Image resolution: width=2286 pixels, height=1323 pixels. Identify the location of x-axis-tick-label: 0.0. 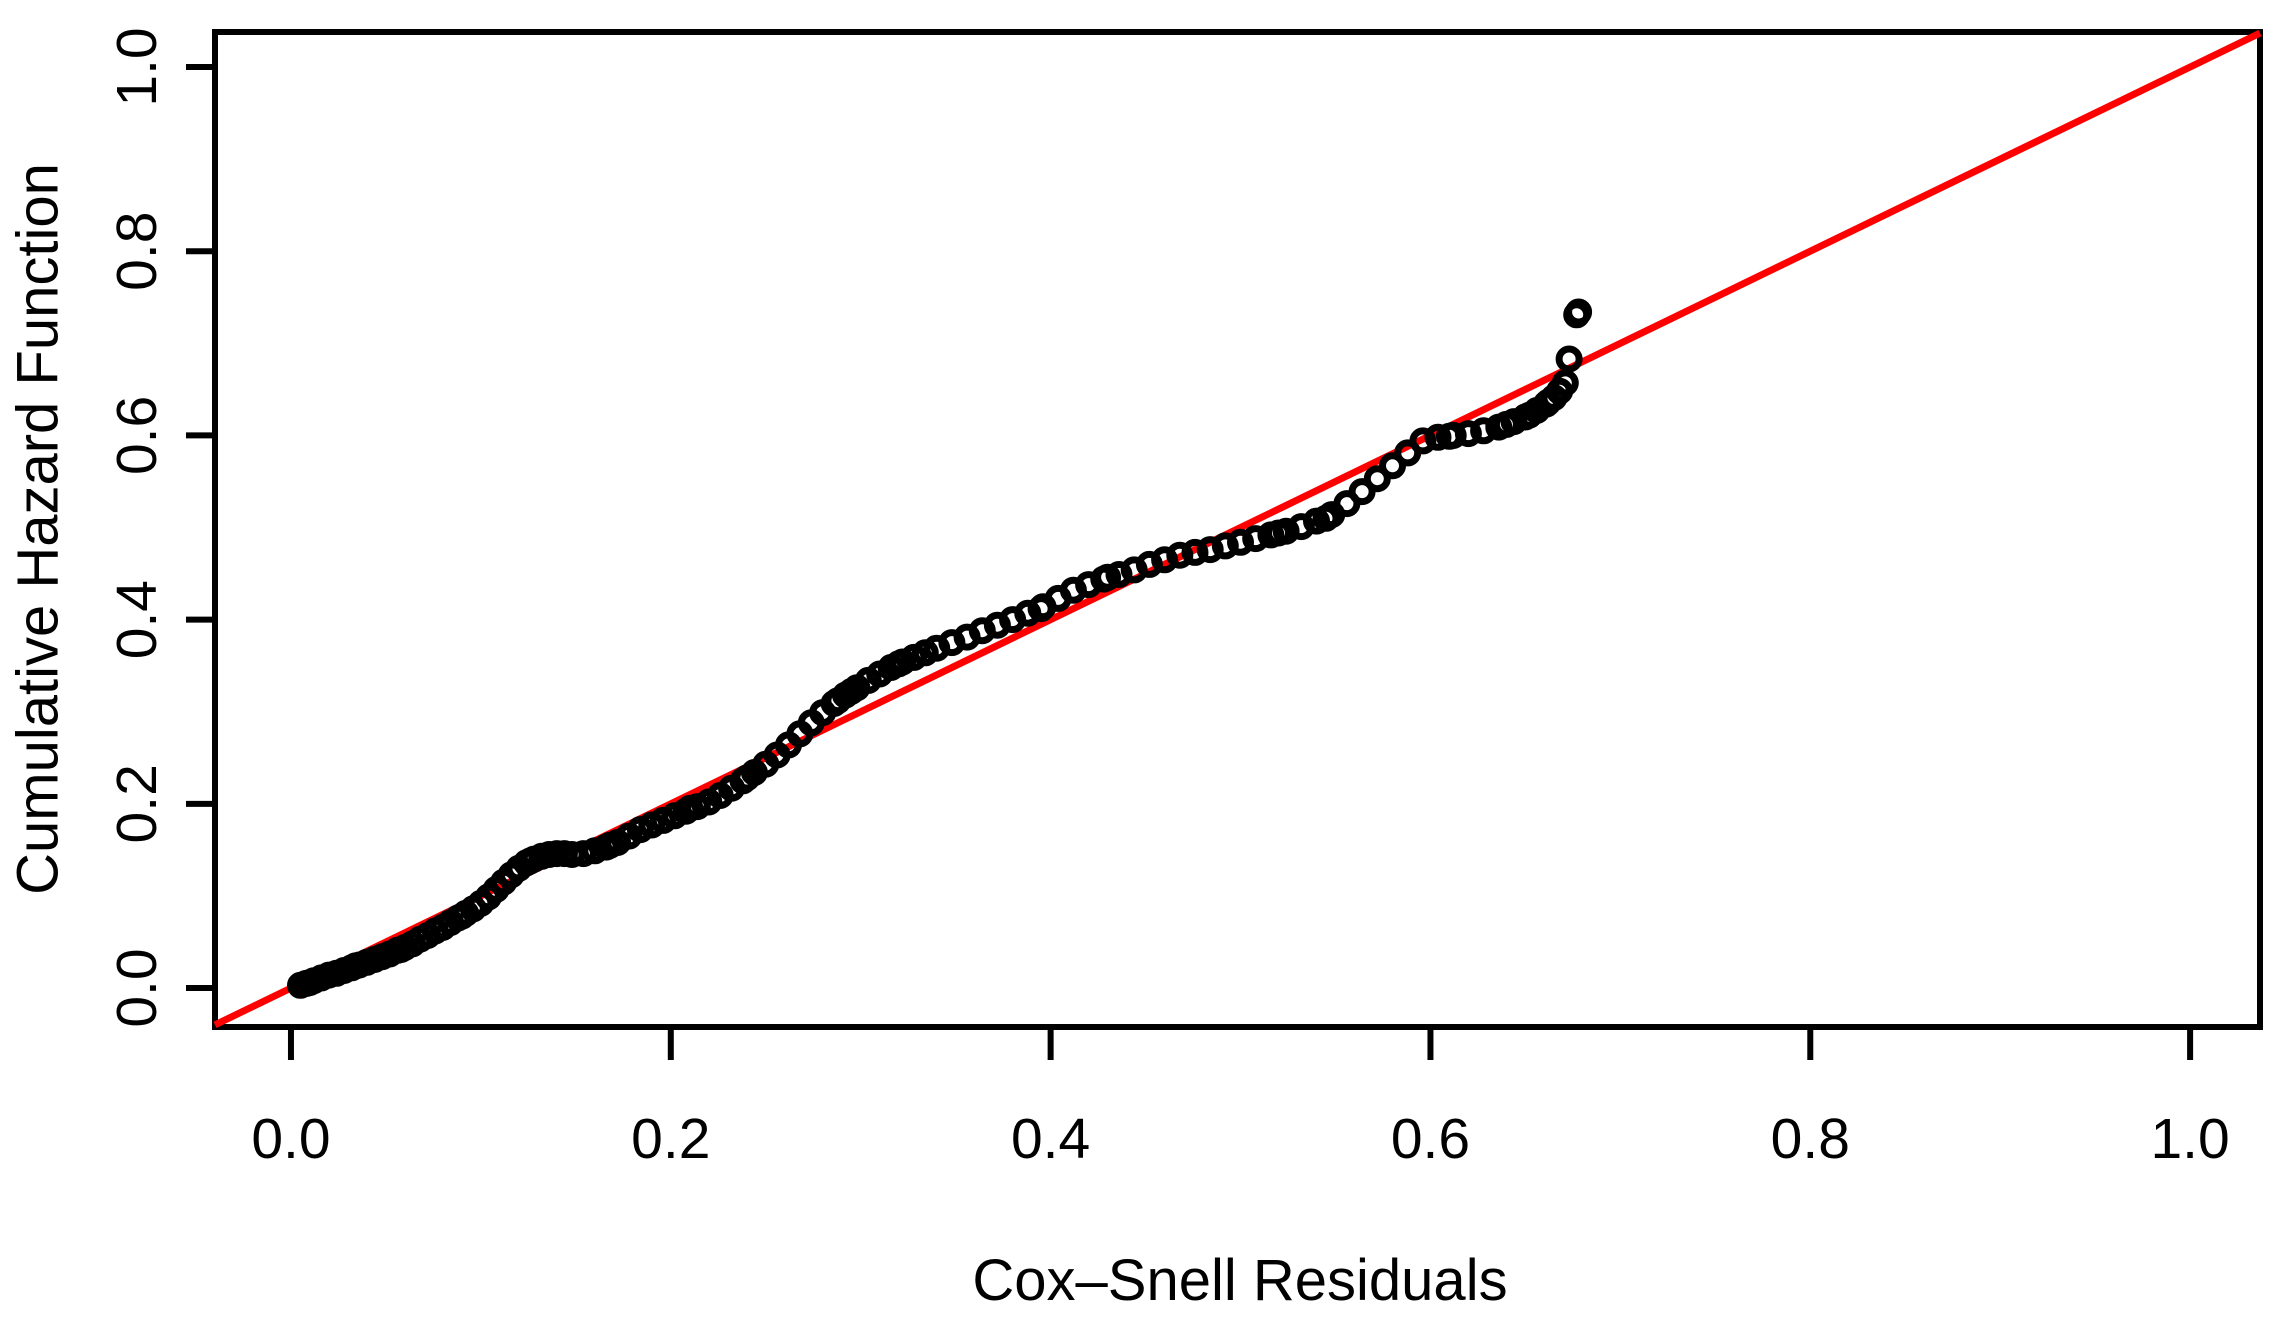
(290, 1139).